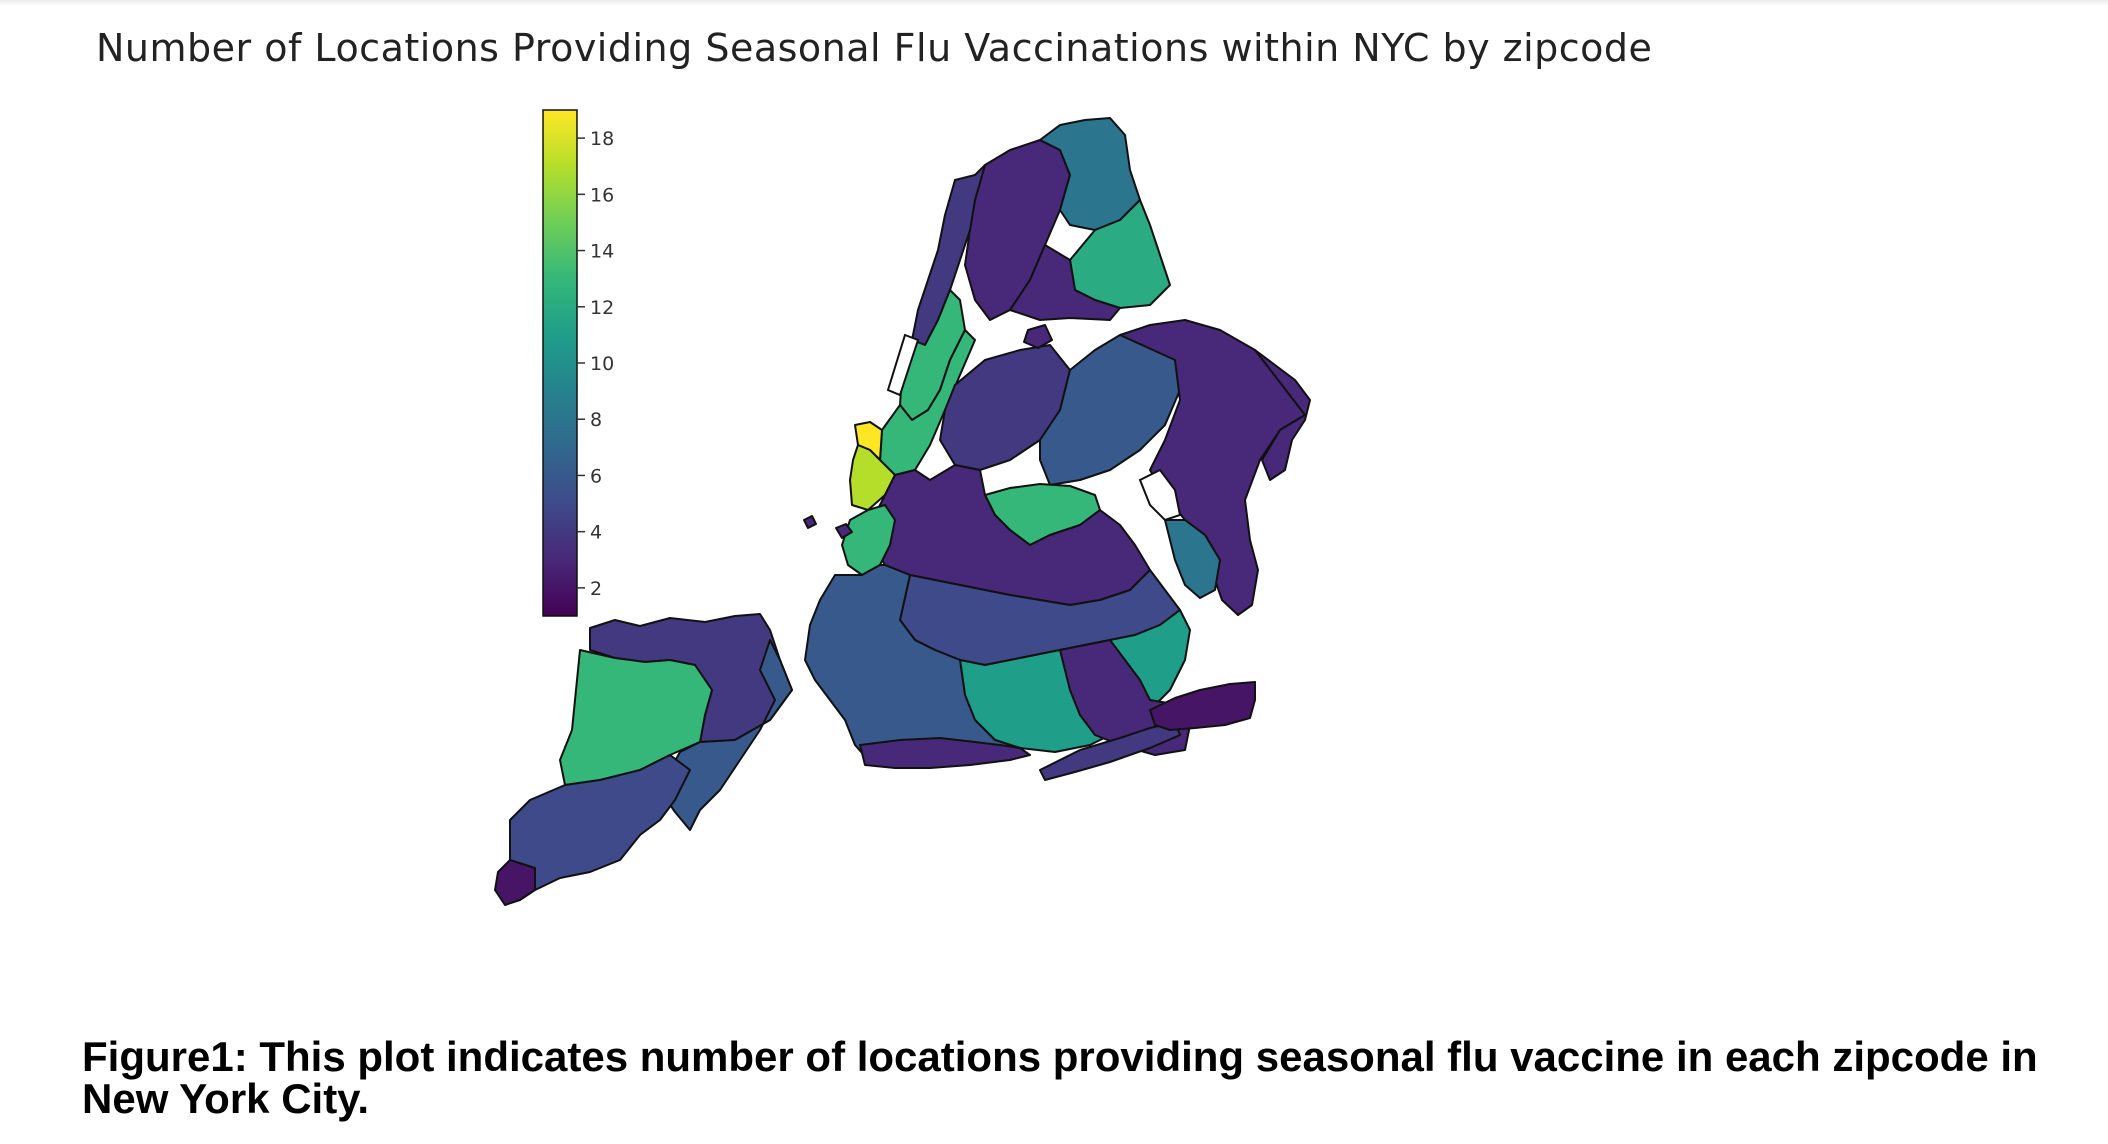 The height and width of the screenshot is (1144, 2108). What do you see at coordinates (602, 195) in the screenshot?
I see `colorbar-tick-label: 16` at bounding box center [602, 195].